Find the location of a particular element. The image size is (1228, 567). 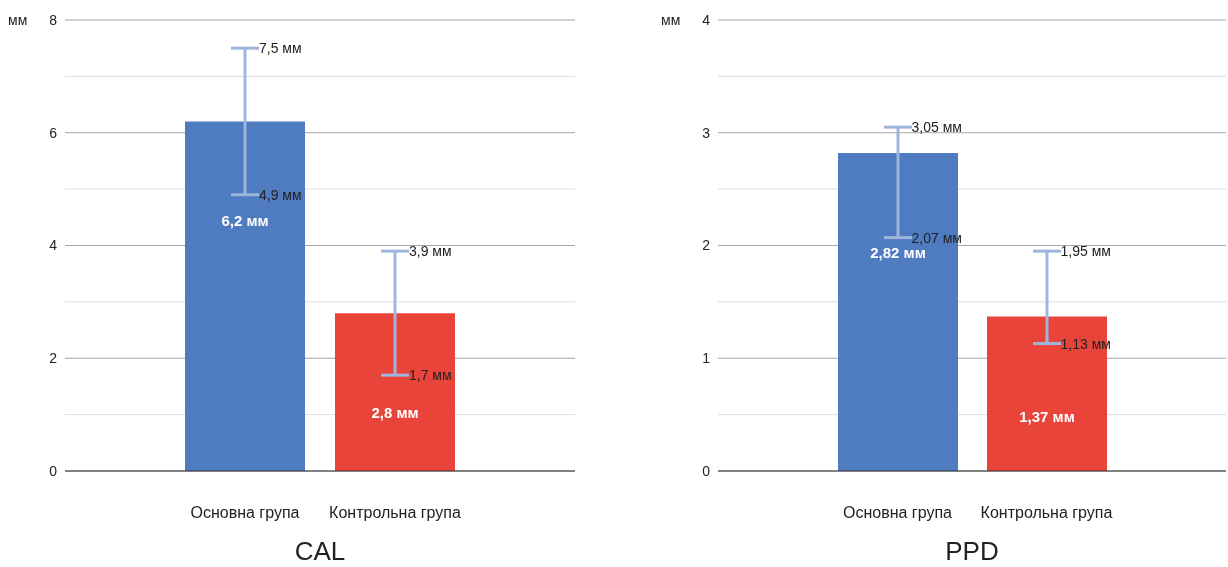

annotation: 1,7 мм is located at coordinates (430, 375).